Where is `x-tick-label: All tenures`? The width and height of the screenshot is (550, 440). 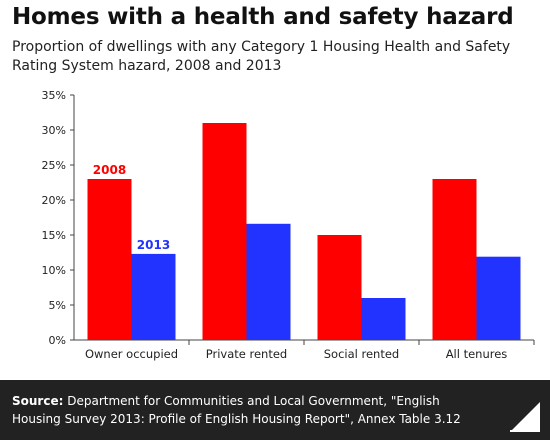 x-tick-label: All tenures is located at coordinates (477, 354).